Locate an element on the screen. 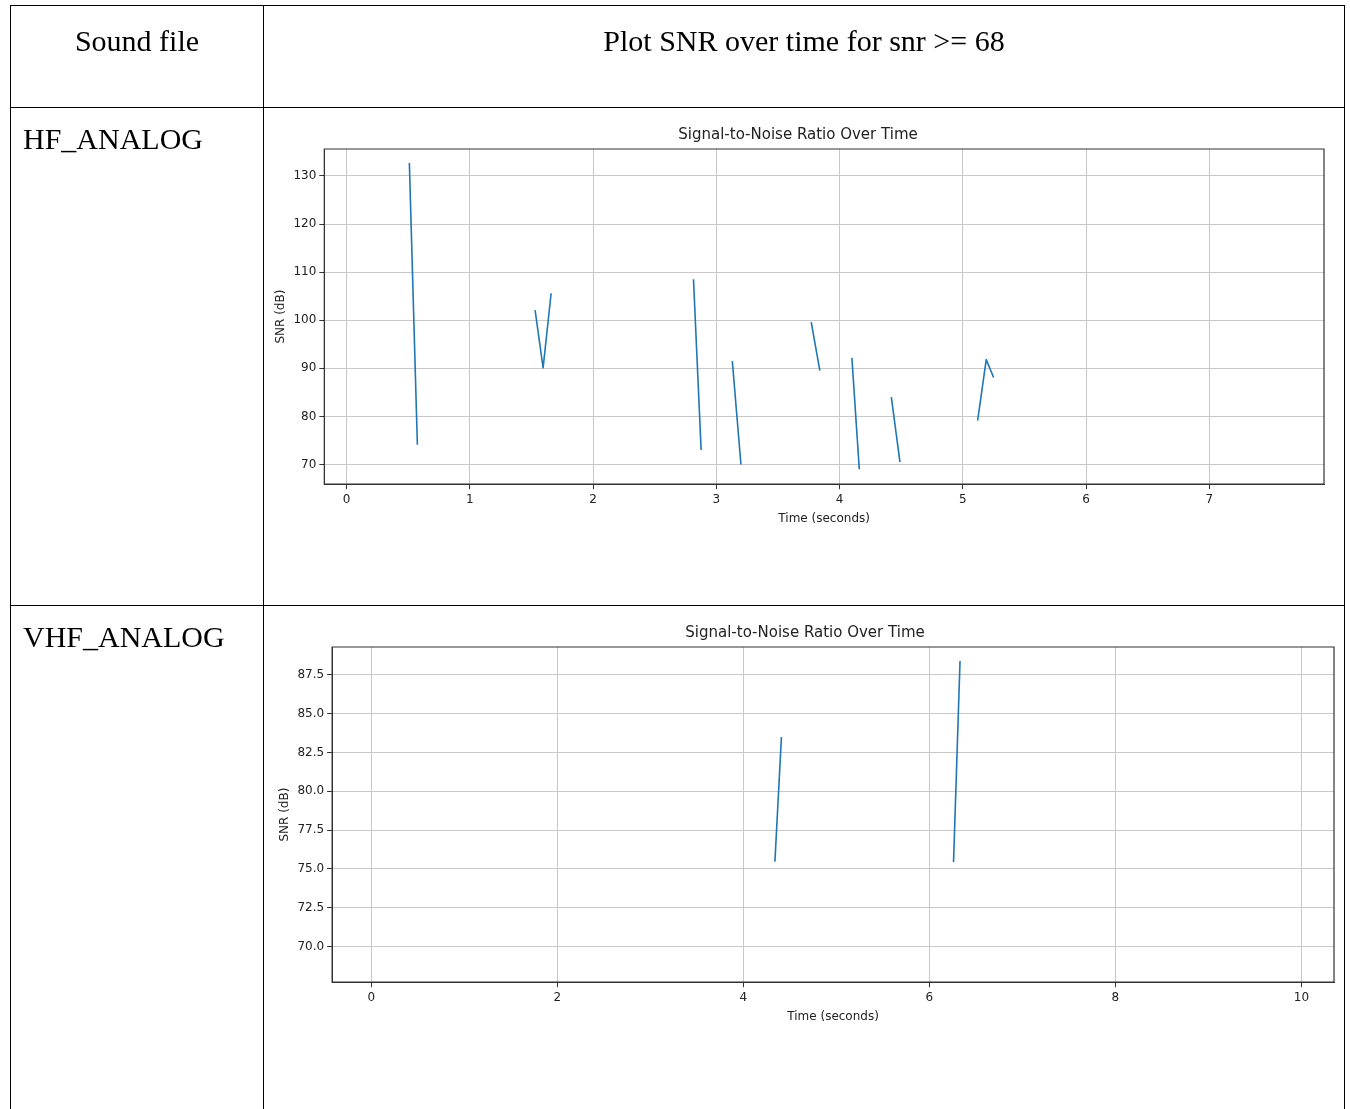 This screenshot has width=1350, height=1109. y-tick-label: 85.0 is located at coordinates (311, 712).